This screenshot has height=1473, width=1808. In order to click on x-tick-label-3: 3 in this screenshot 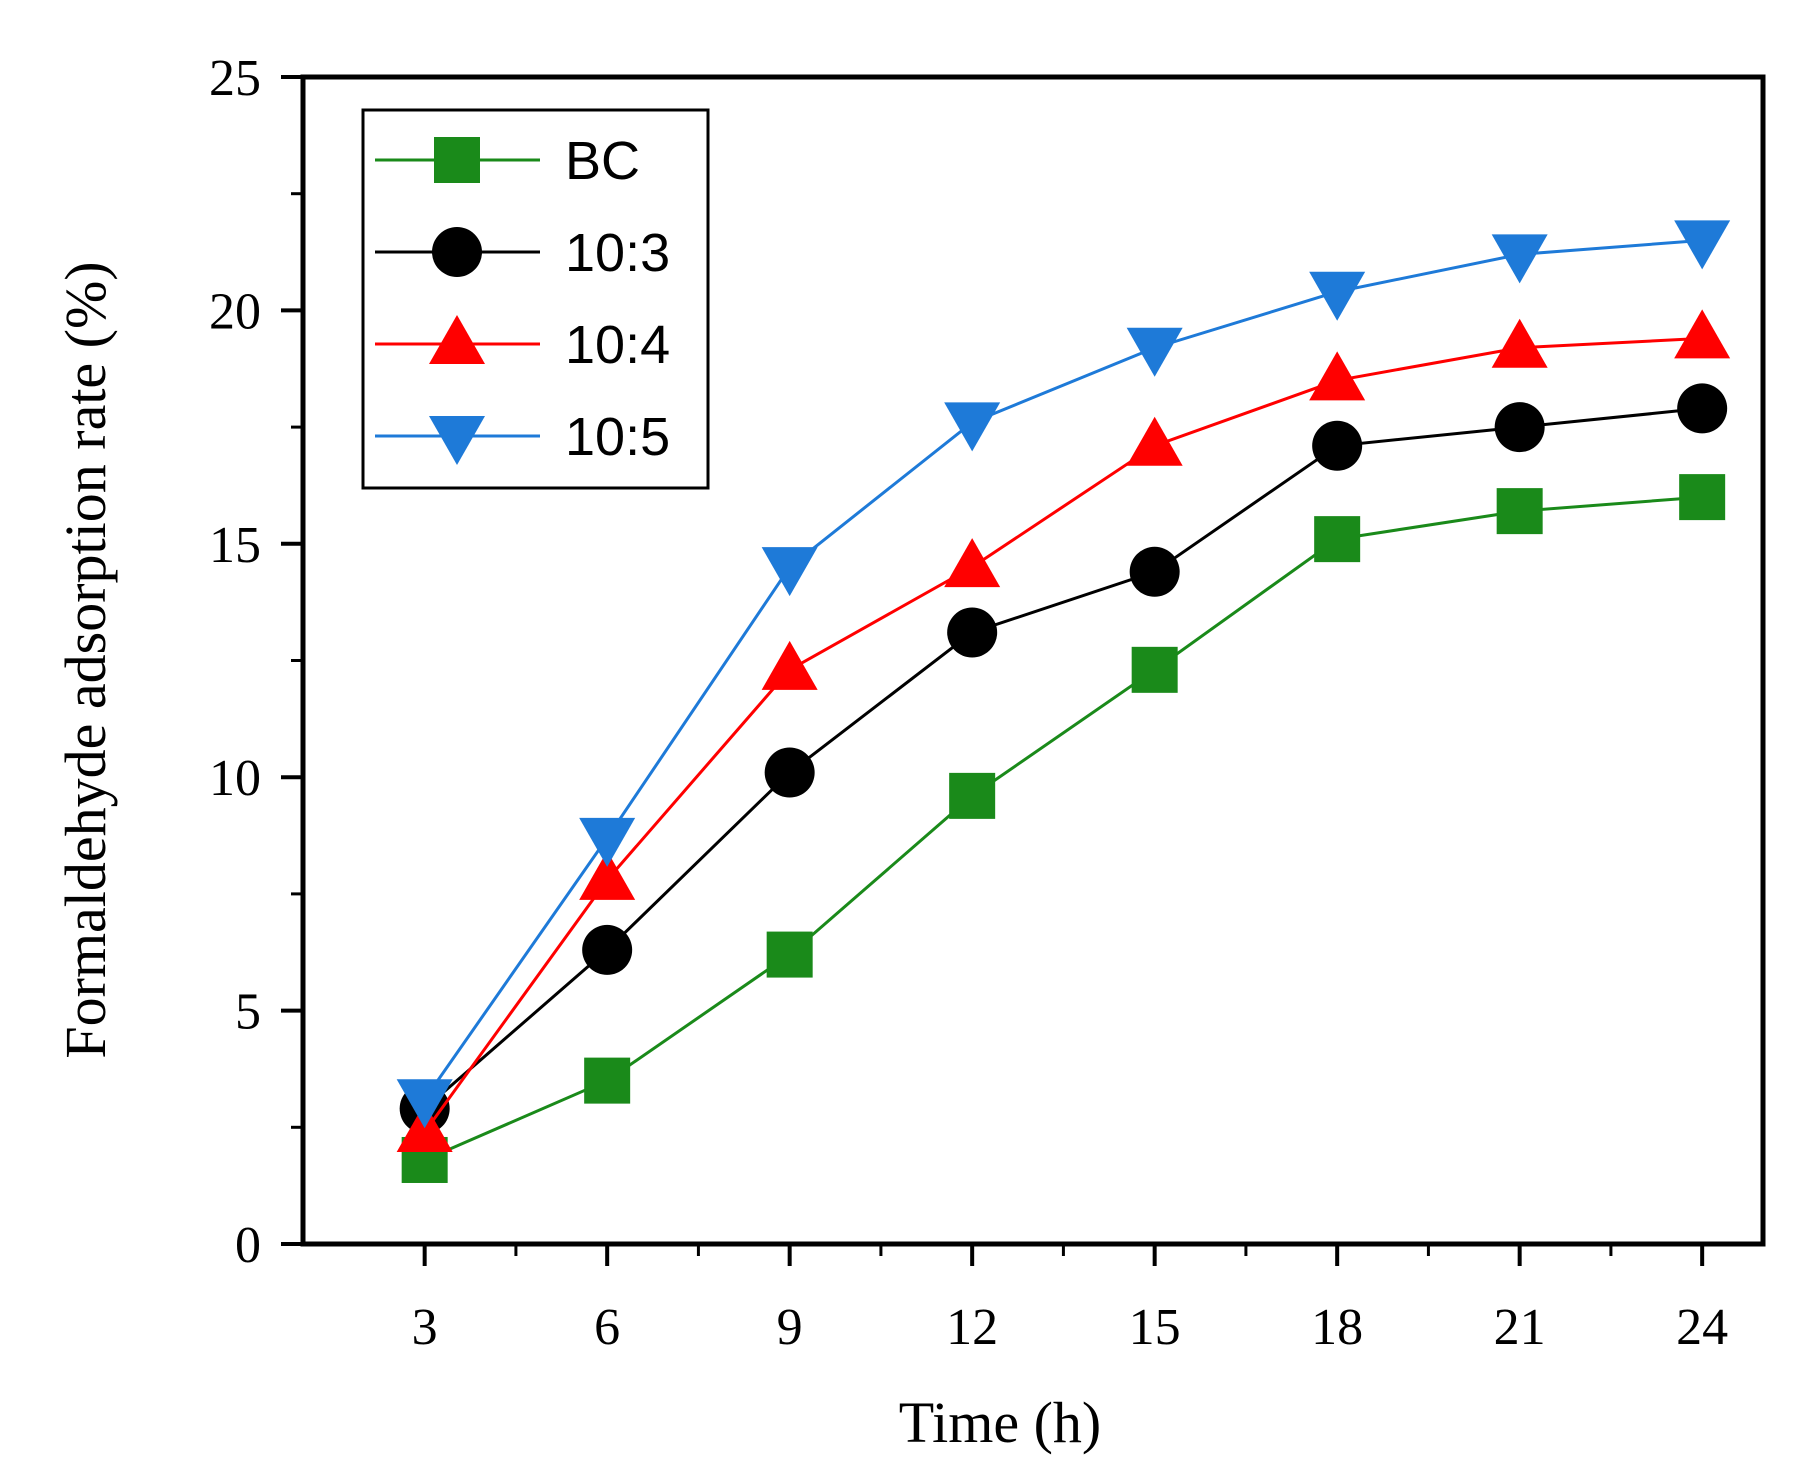, I will do `click(425, 1327)`.